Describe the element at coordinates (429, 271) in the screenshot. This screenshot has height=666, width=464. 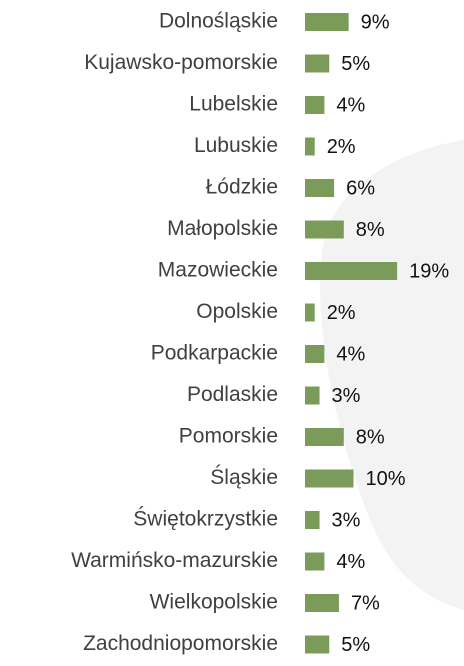
I see `value-label: 19%` at that location.